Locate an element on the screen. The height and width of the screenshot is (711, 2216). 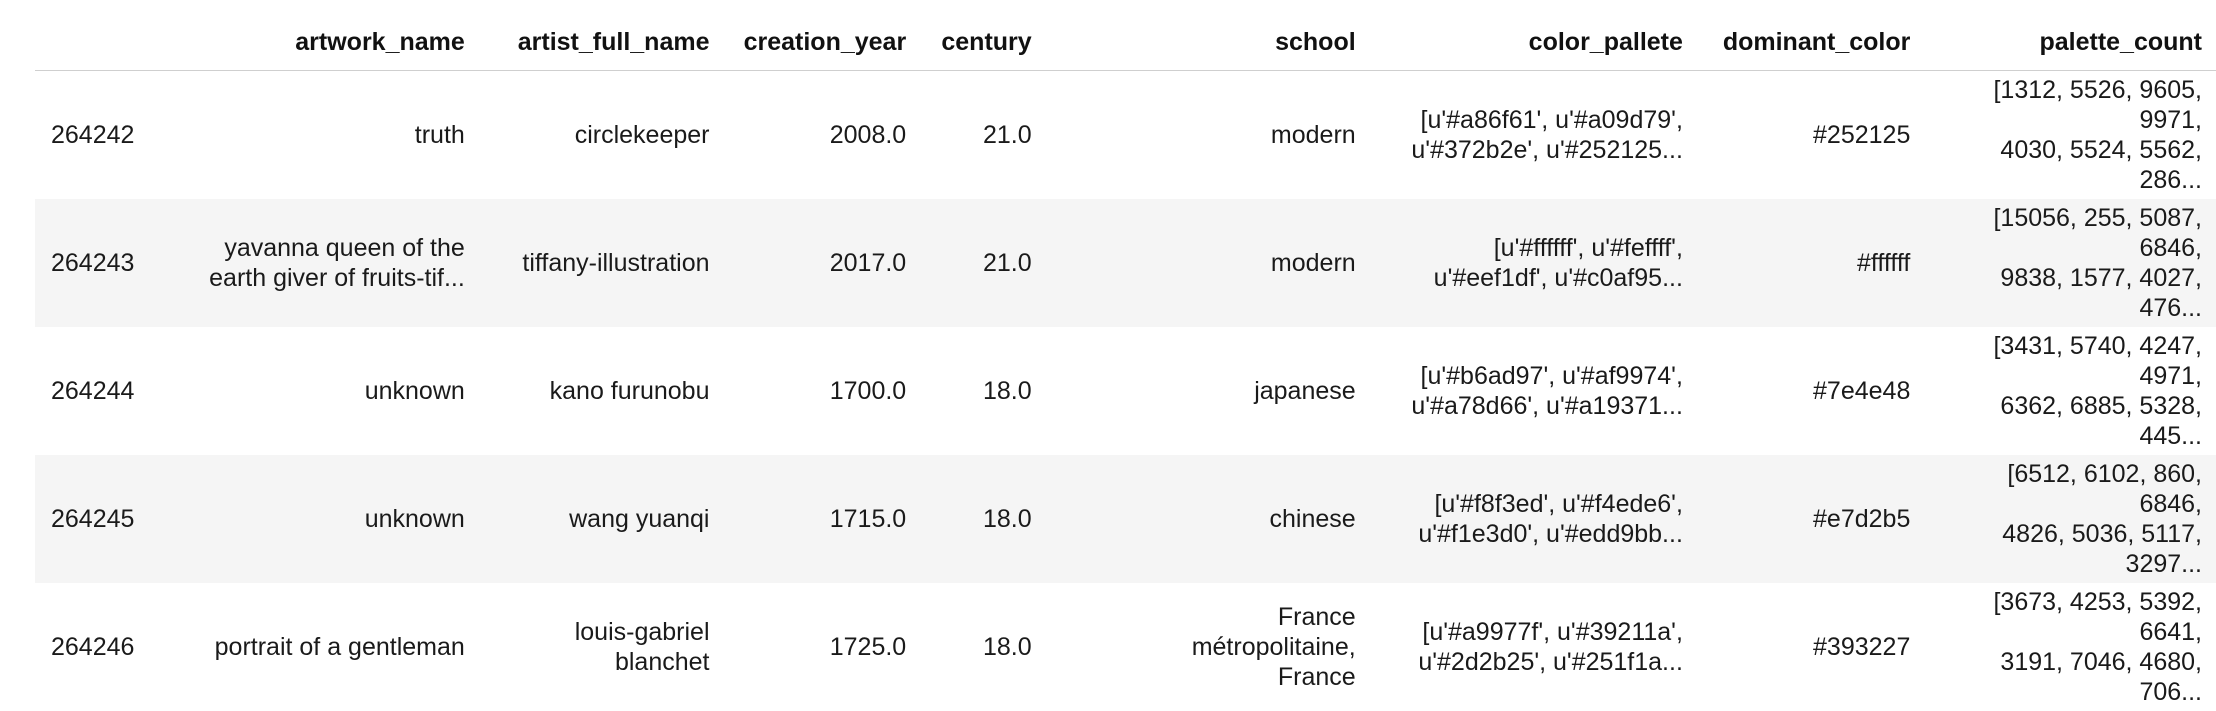
cell-artist-full-name: kano furunobu is located at coordinates (601, 391).